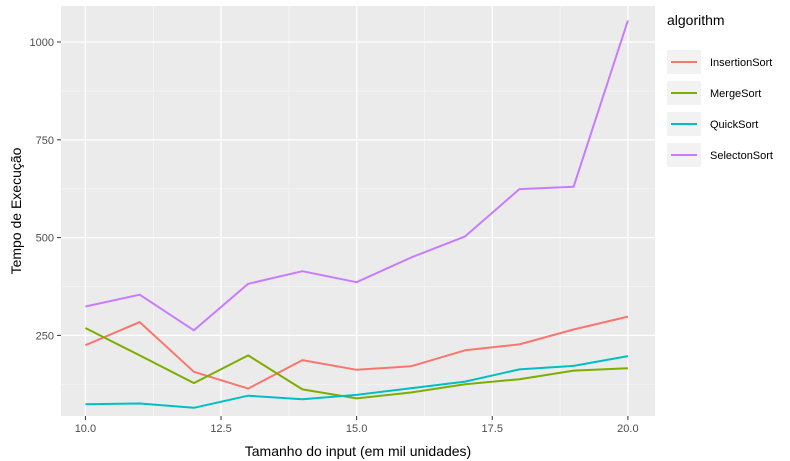 Image resolution: width=790 pixels, height=461 pixels. Describe the element at coordinates (357, 382) in the screenshot. I see `series-line-quicksort` at that location.